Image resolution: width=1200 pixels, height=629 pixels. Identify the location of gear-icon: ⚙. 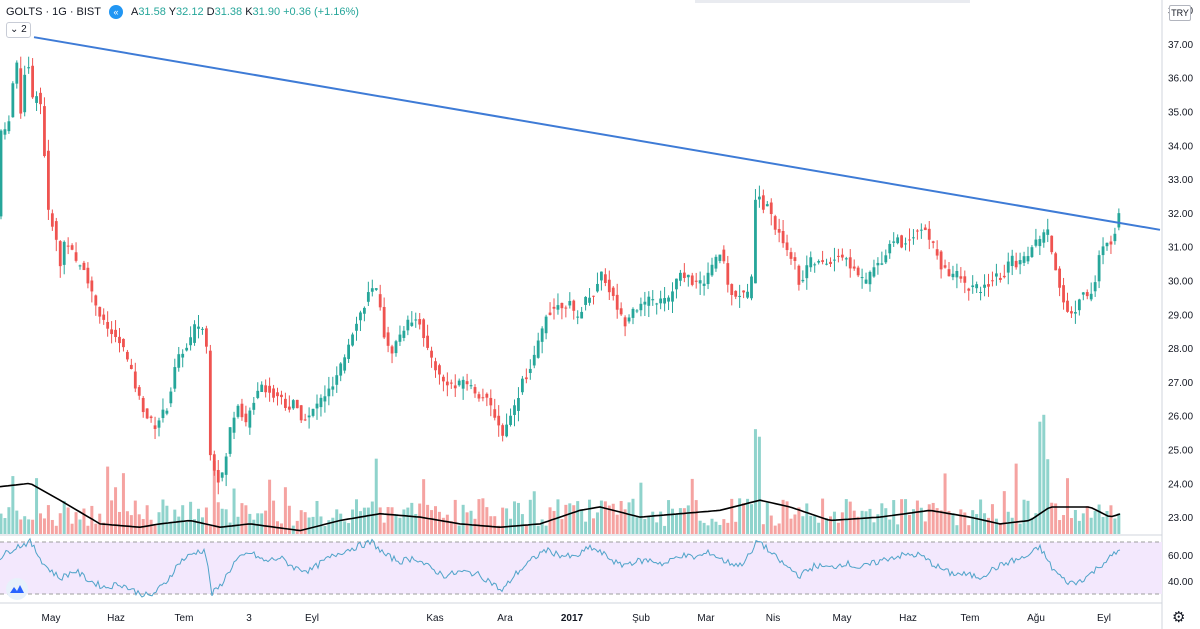
(1179, 617).